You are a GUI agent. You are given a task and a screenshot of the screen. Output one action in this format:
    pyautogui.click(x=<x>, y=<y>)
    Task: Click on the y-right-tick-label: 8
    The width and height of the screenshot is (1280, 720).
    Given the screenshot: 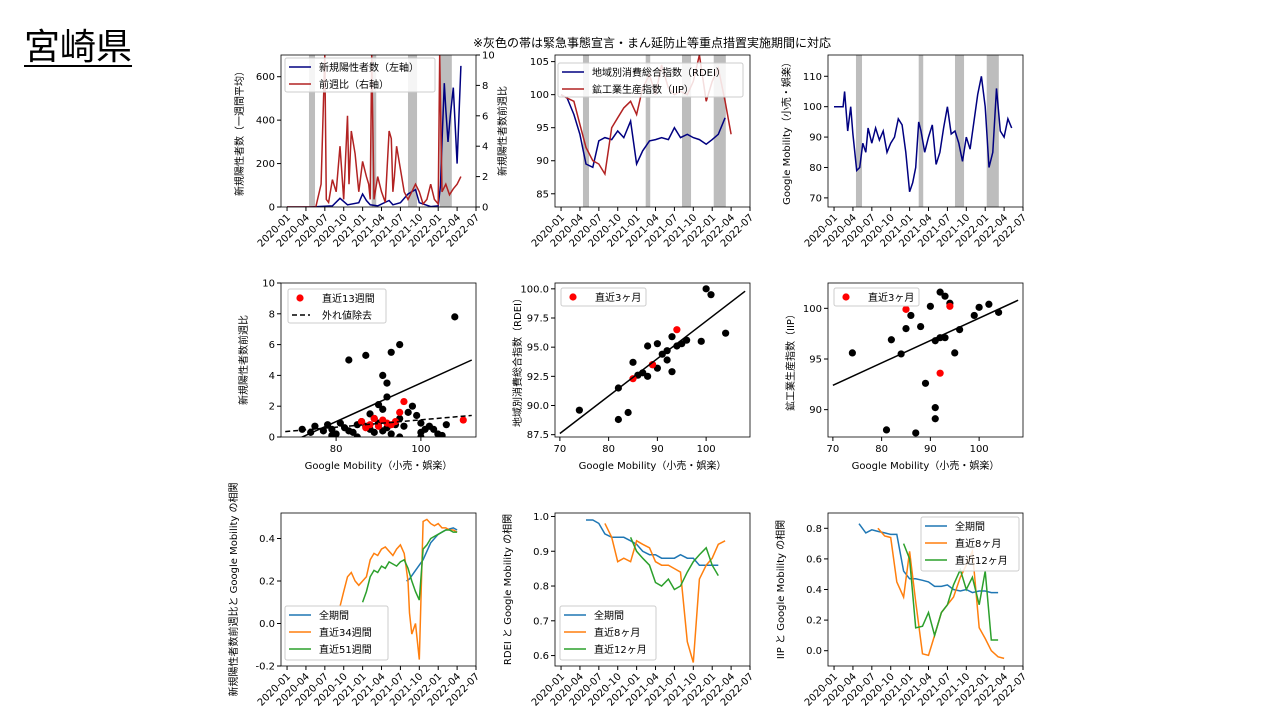 What is the action you would take?
    pyautogui.click(x=485, y=86)
    